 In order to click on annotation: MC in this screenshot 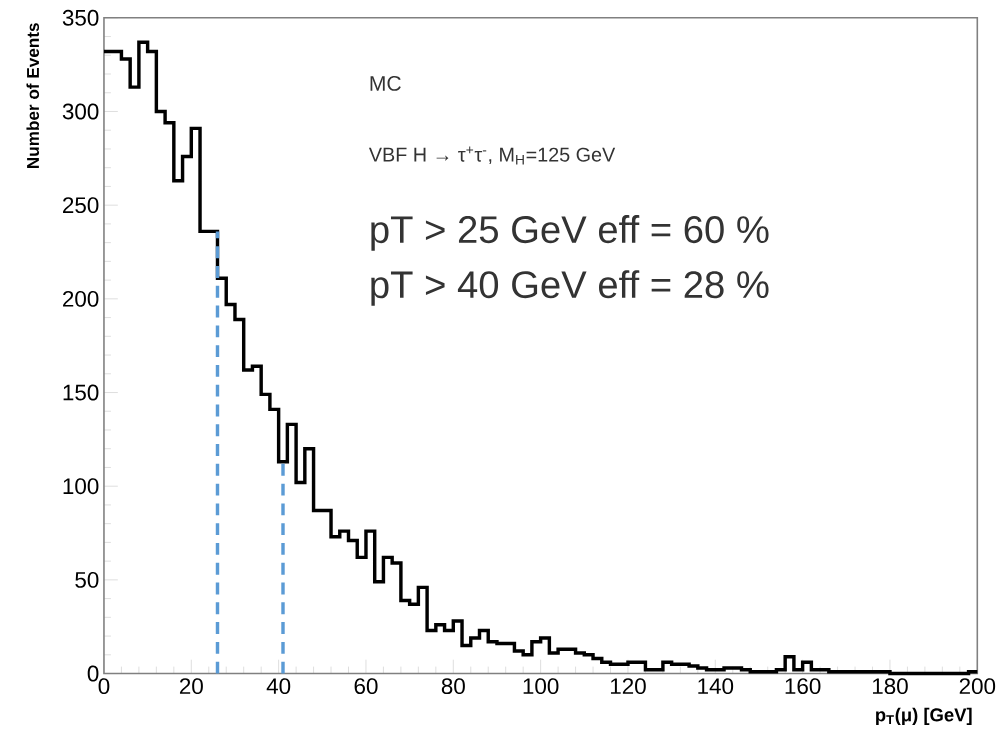, I will do `click(385, 83)`.